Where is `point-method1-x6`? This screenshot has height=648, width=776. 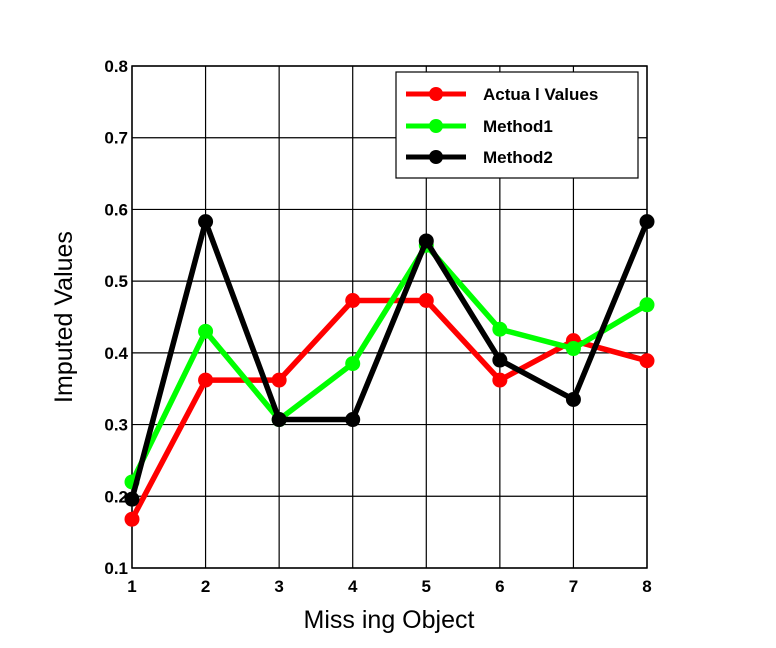 point-method1-x6 is located at coordinates (500, 329).